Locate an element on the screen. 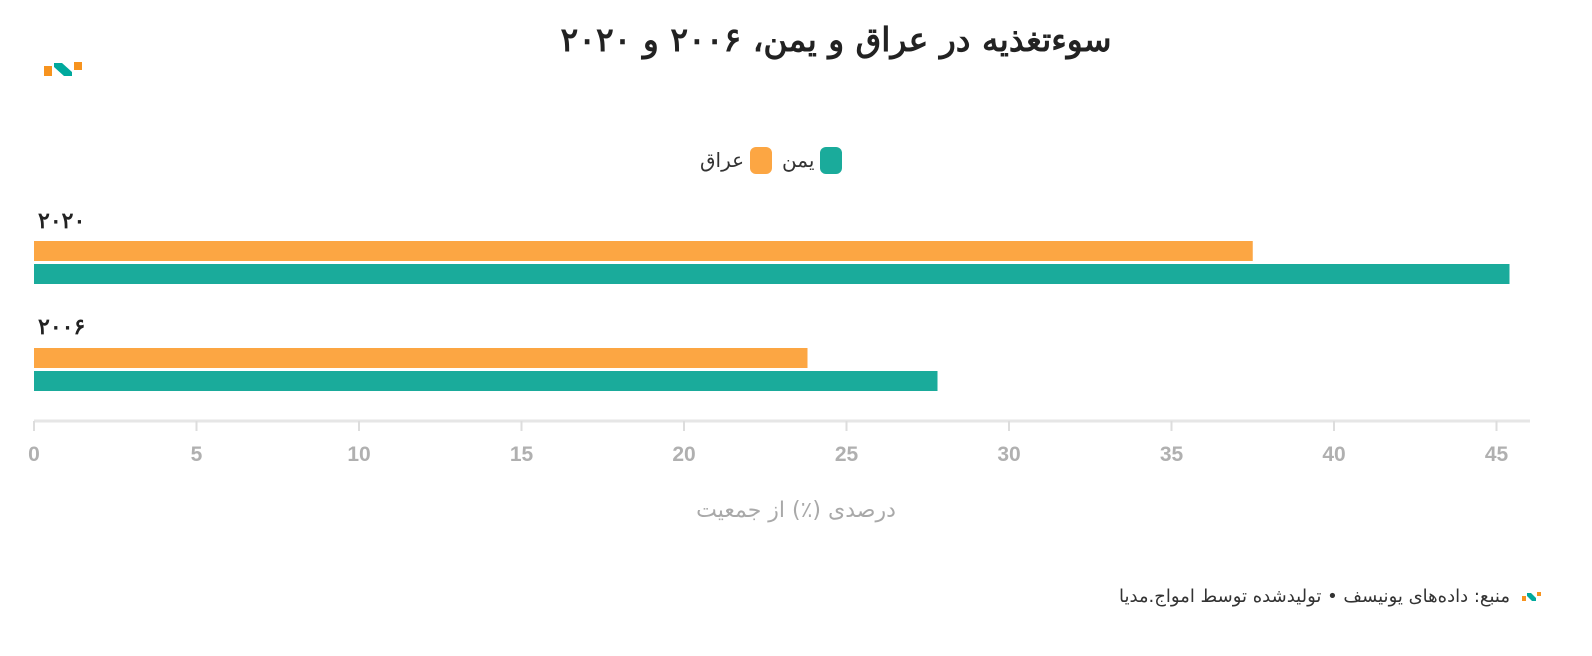 The height and width of the screenshot is (656, 1592). legend-item-yemen: یمن is located at coordinates (812, 160).